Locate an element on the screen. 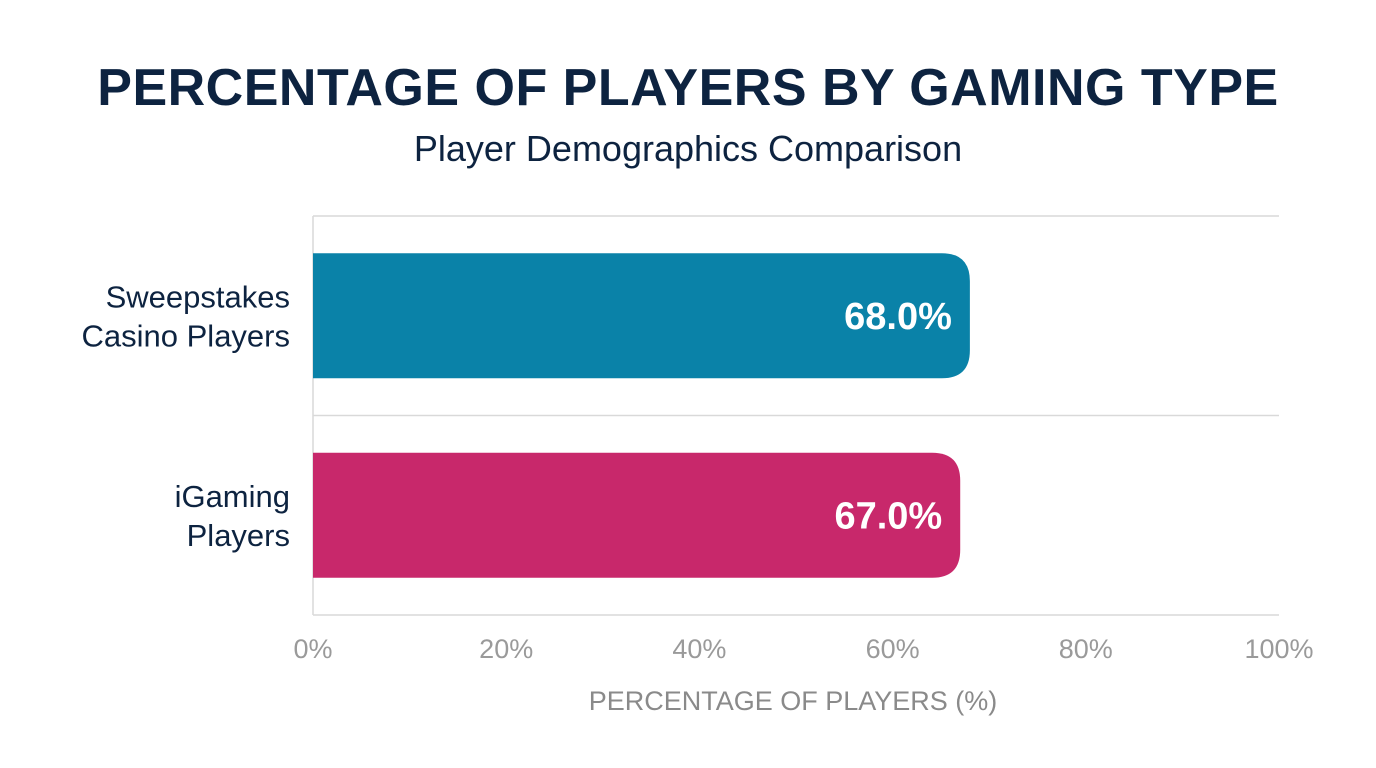 Image resolution: width=1376 pixels, height=768 pixels. category-label-line: Sweepstakes is located at coordinates (198, 296).